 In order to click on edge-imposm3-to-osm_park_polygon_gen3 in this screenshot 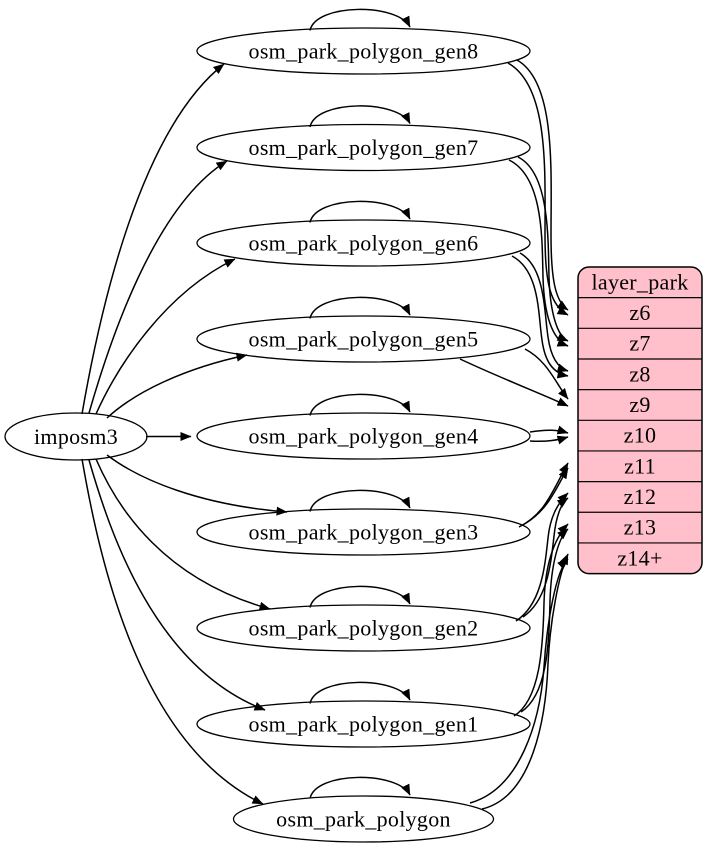, I will do `click(197, 485)`.